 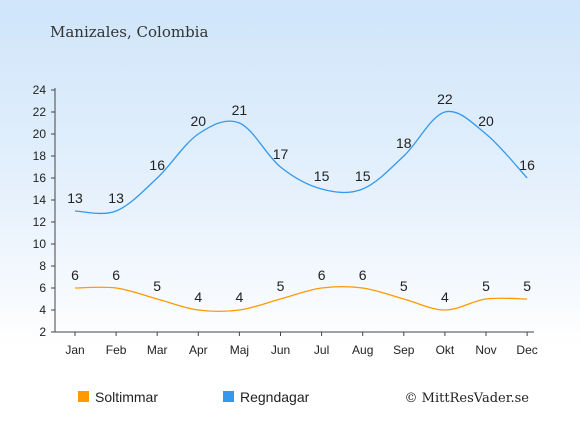 What do you see at coordinates (280, 350) in the screenshot?
I see `x-tick-label: Jun` at bounding box center [280, 350].